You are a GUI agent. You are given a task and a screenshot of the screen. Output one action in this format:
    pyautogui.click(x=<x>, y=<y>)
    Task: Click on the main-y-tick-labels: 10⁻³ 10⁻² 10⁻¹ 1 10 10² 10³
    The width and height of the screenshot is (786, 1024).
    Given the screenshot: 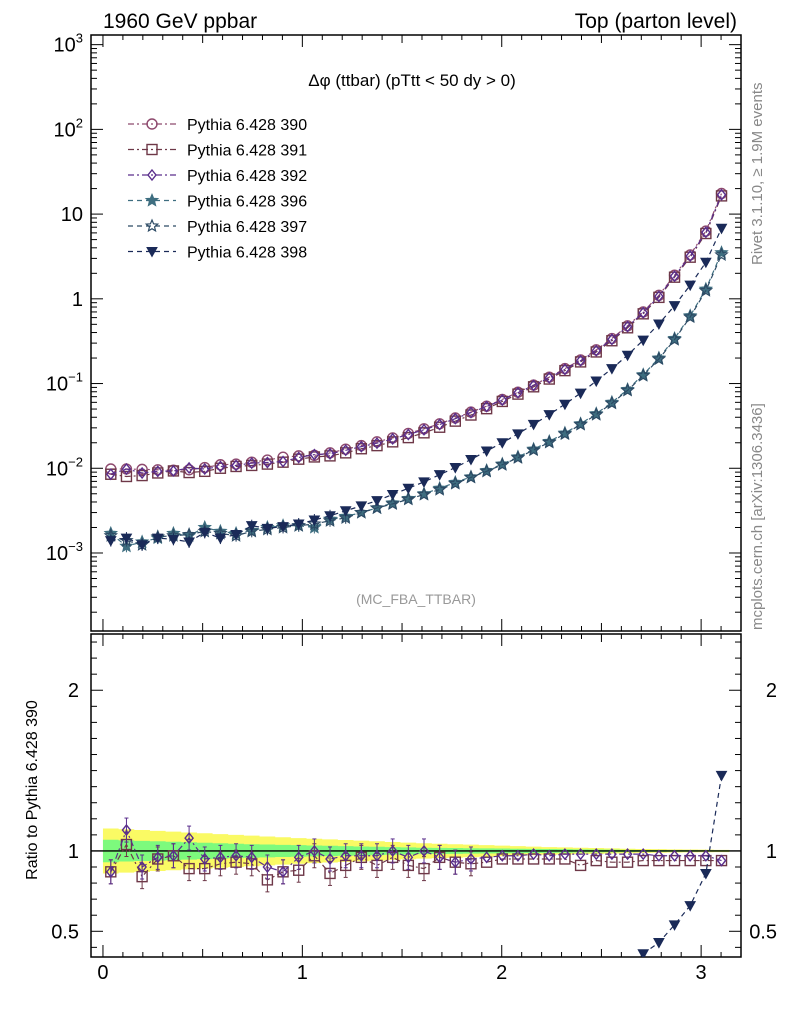 What is the action you would take?
    pyautogui.click(x=64, y=298)
    